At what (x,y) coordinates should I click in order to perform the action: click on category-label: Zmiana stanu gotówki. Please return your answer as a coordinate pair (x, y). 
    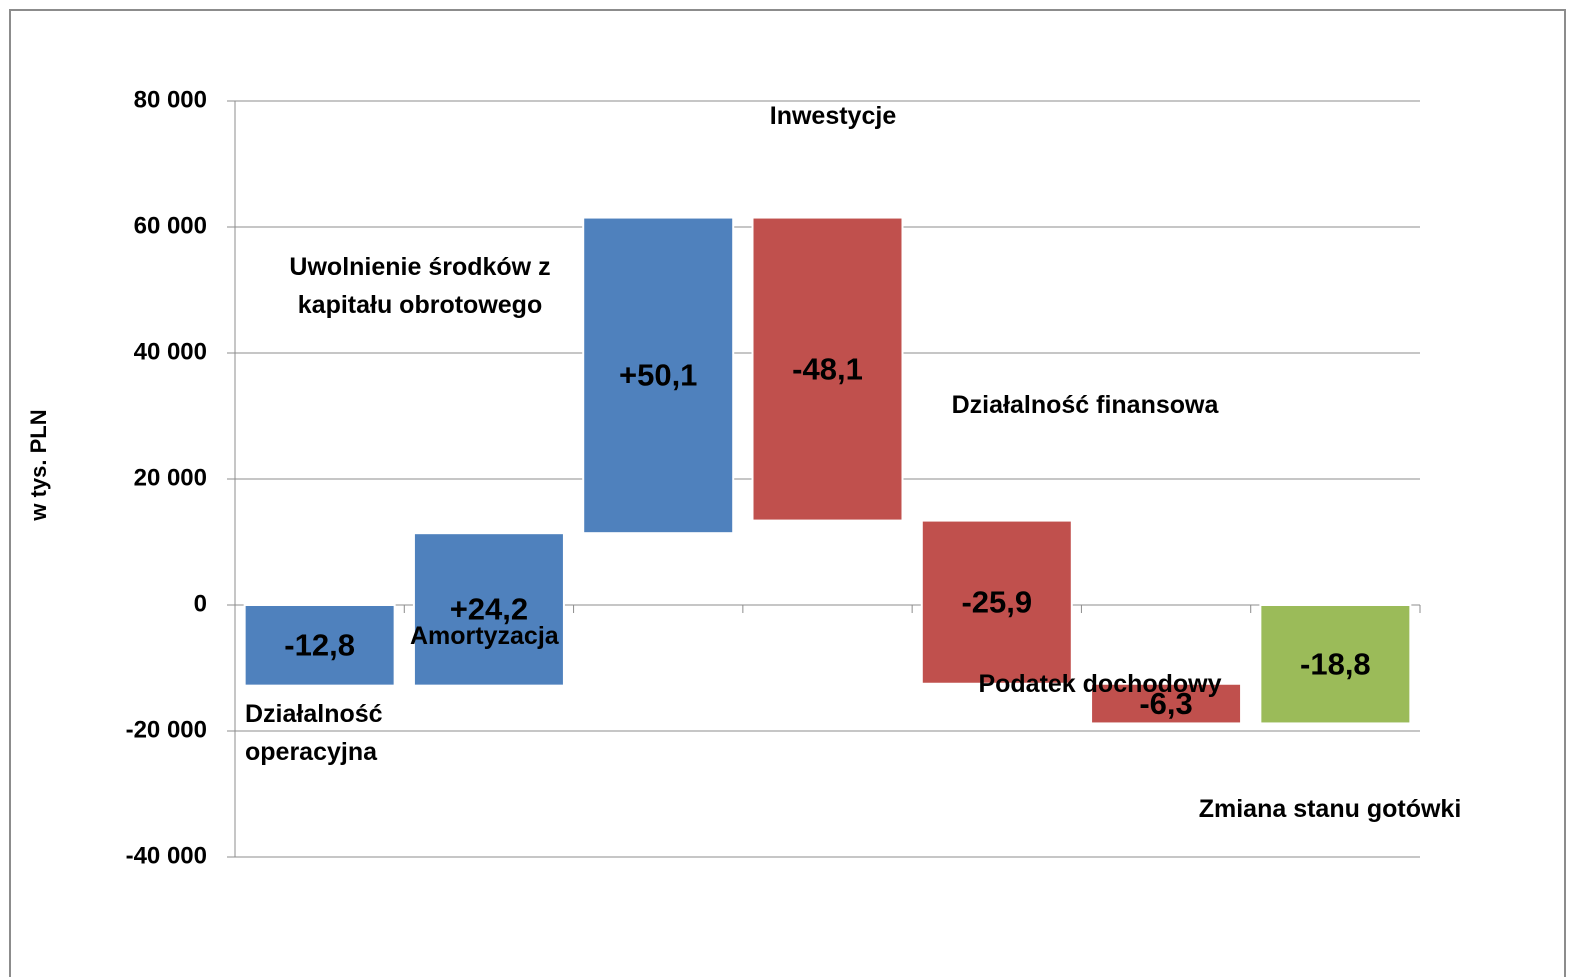
    Looking at the image, I should click on (1330, 809).